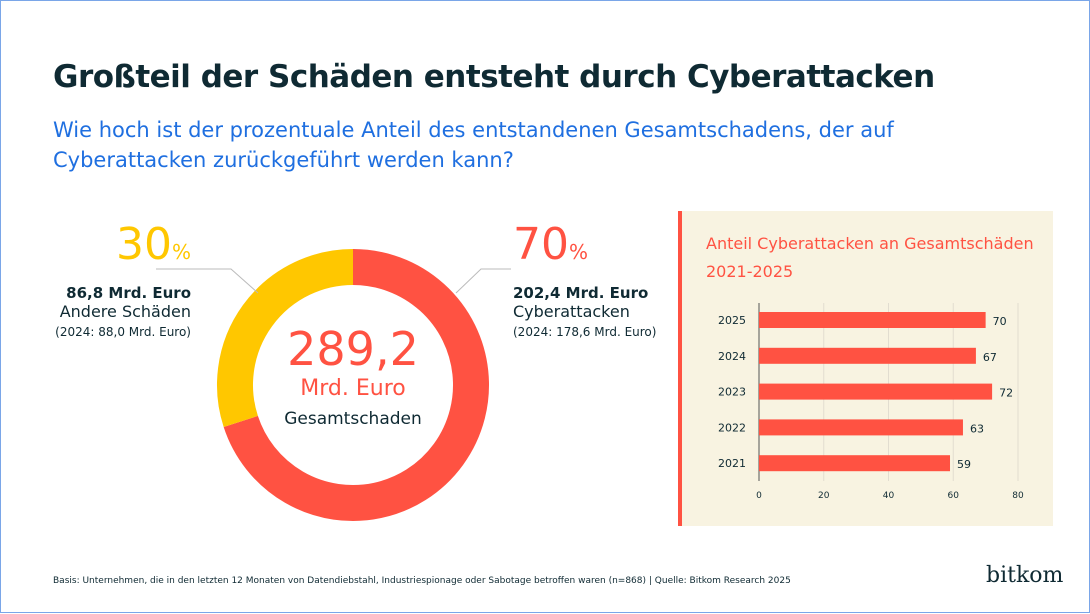 The height and width of the screenshot is (614, 1090). Describe the element at coordinates (551, 244) in the screenshot. I see `pct-cyber: 70%` at that location.